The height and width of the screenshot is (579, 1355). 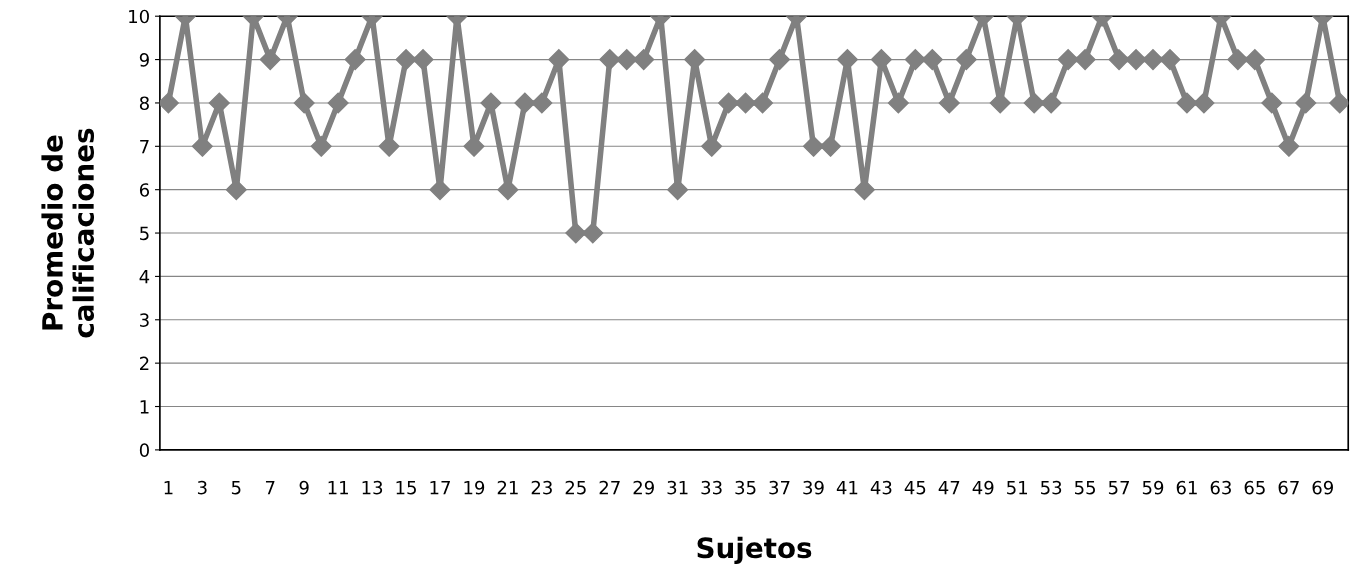 What do you see at coordinates (754, 550) in the screenshot?
I see `x-axis-title: Sujetos` at bounding box center [754, 550].